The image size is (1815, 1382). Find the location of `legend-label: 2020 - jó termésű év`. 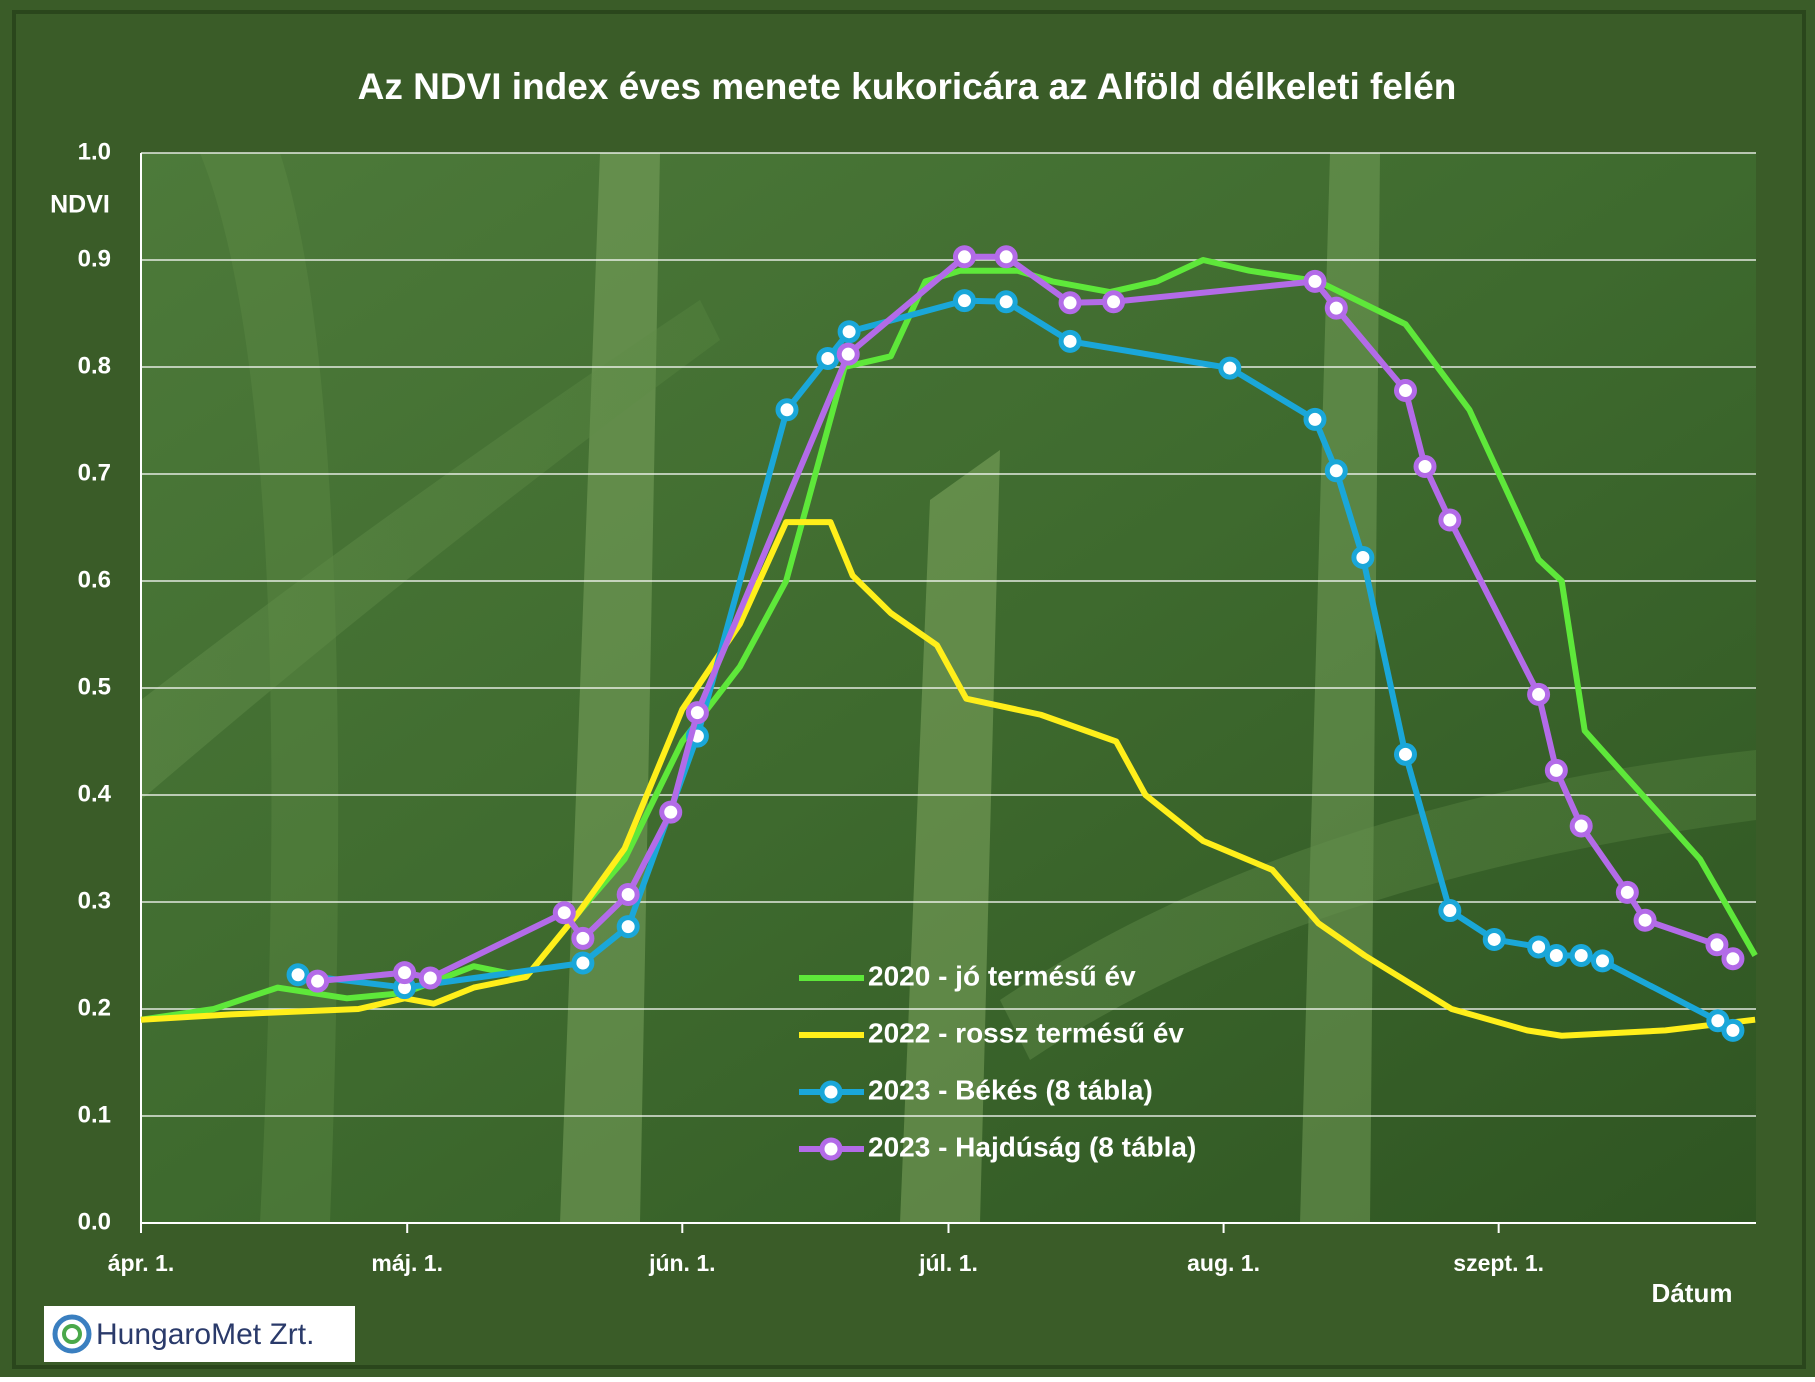

legend-label: 2020 - jó termésű év is located at coordinates (1002, 975).